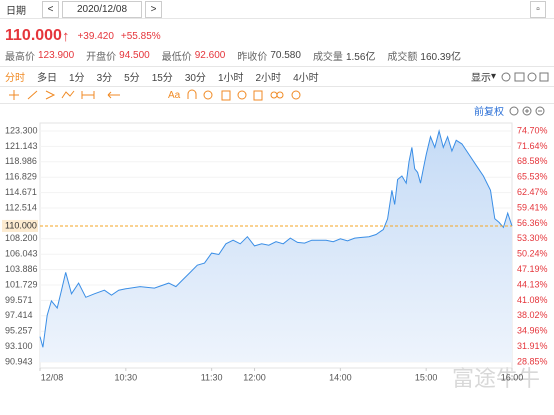 The image size is (554, 415). I want to click on y-tick-label: 114.671, so click(21, 192).